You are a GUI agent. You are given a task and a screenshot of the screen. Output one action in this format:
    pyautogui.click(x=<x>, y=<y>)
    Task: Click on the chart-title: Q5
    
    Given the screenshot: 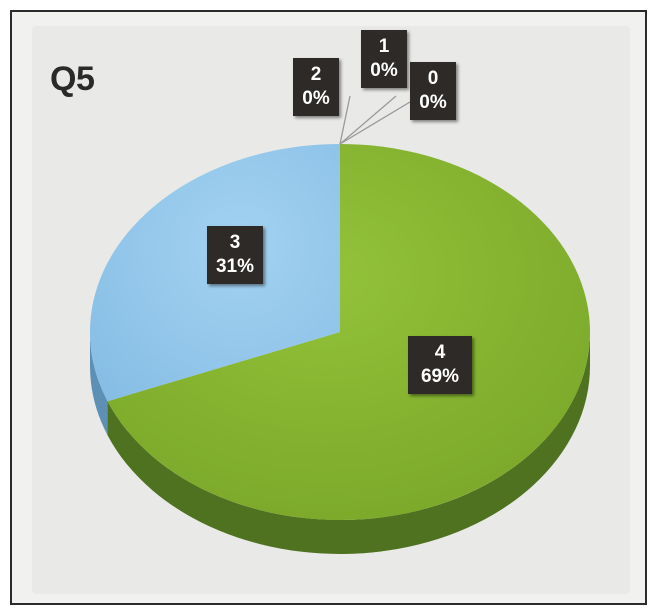 What is the action you would take?
    pyautogui.click(x=72, y=79)
    